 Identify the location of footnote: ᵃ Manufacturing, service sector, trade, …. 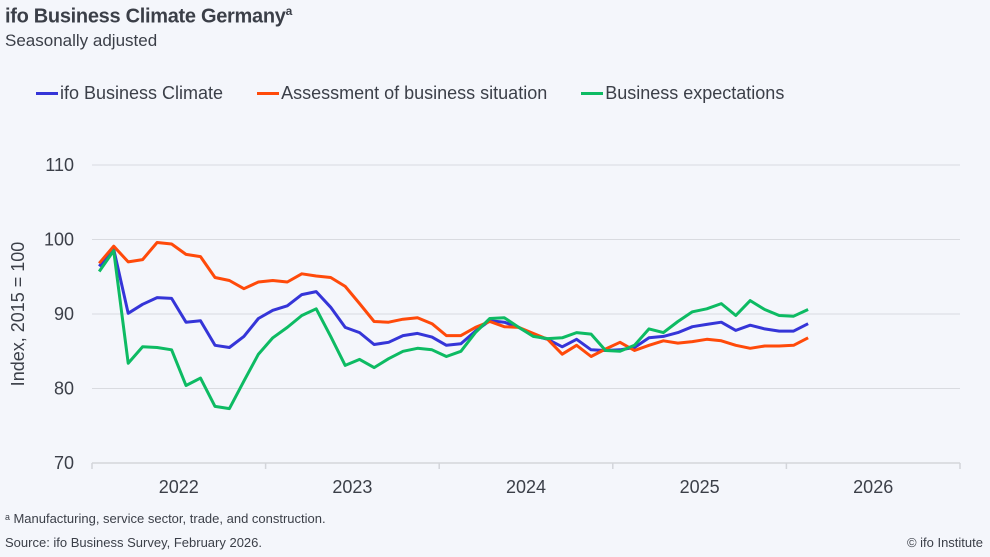
(165, 518).